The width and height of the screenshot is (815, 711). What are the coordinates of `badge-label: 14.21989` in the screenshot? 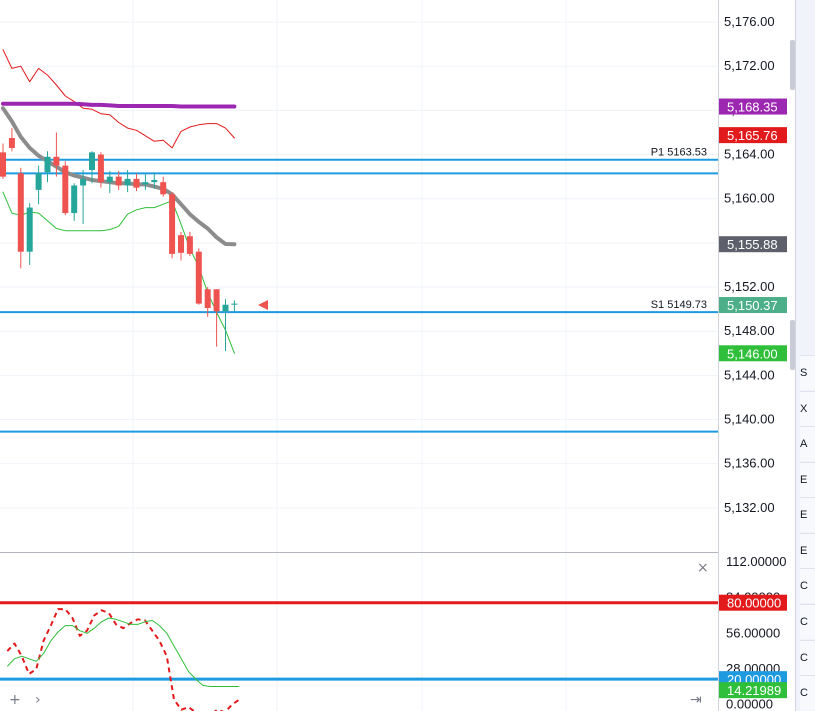 It's located at (754, 690).